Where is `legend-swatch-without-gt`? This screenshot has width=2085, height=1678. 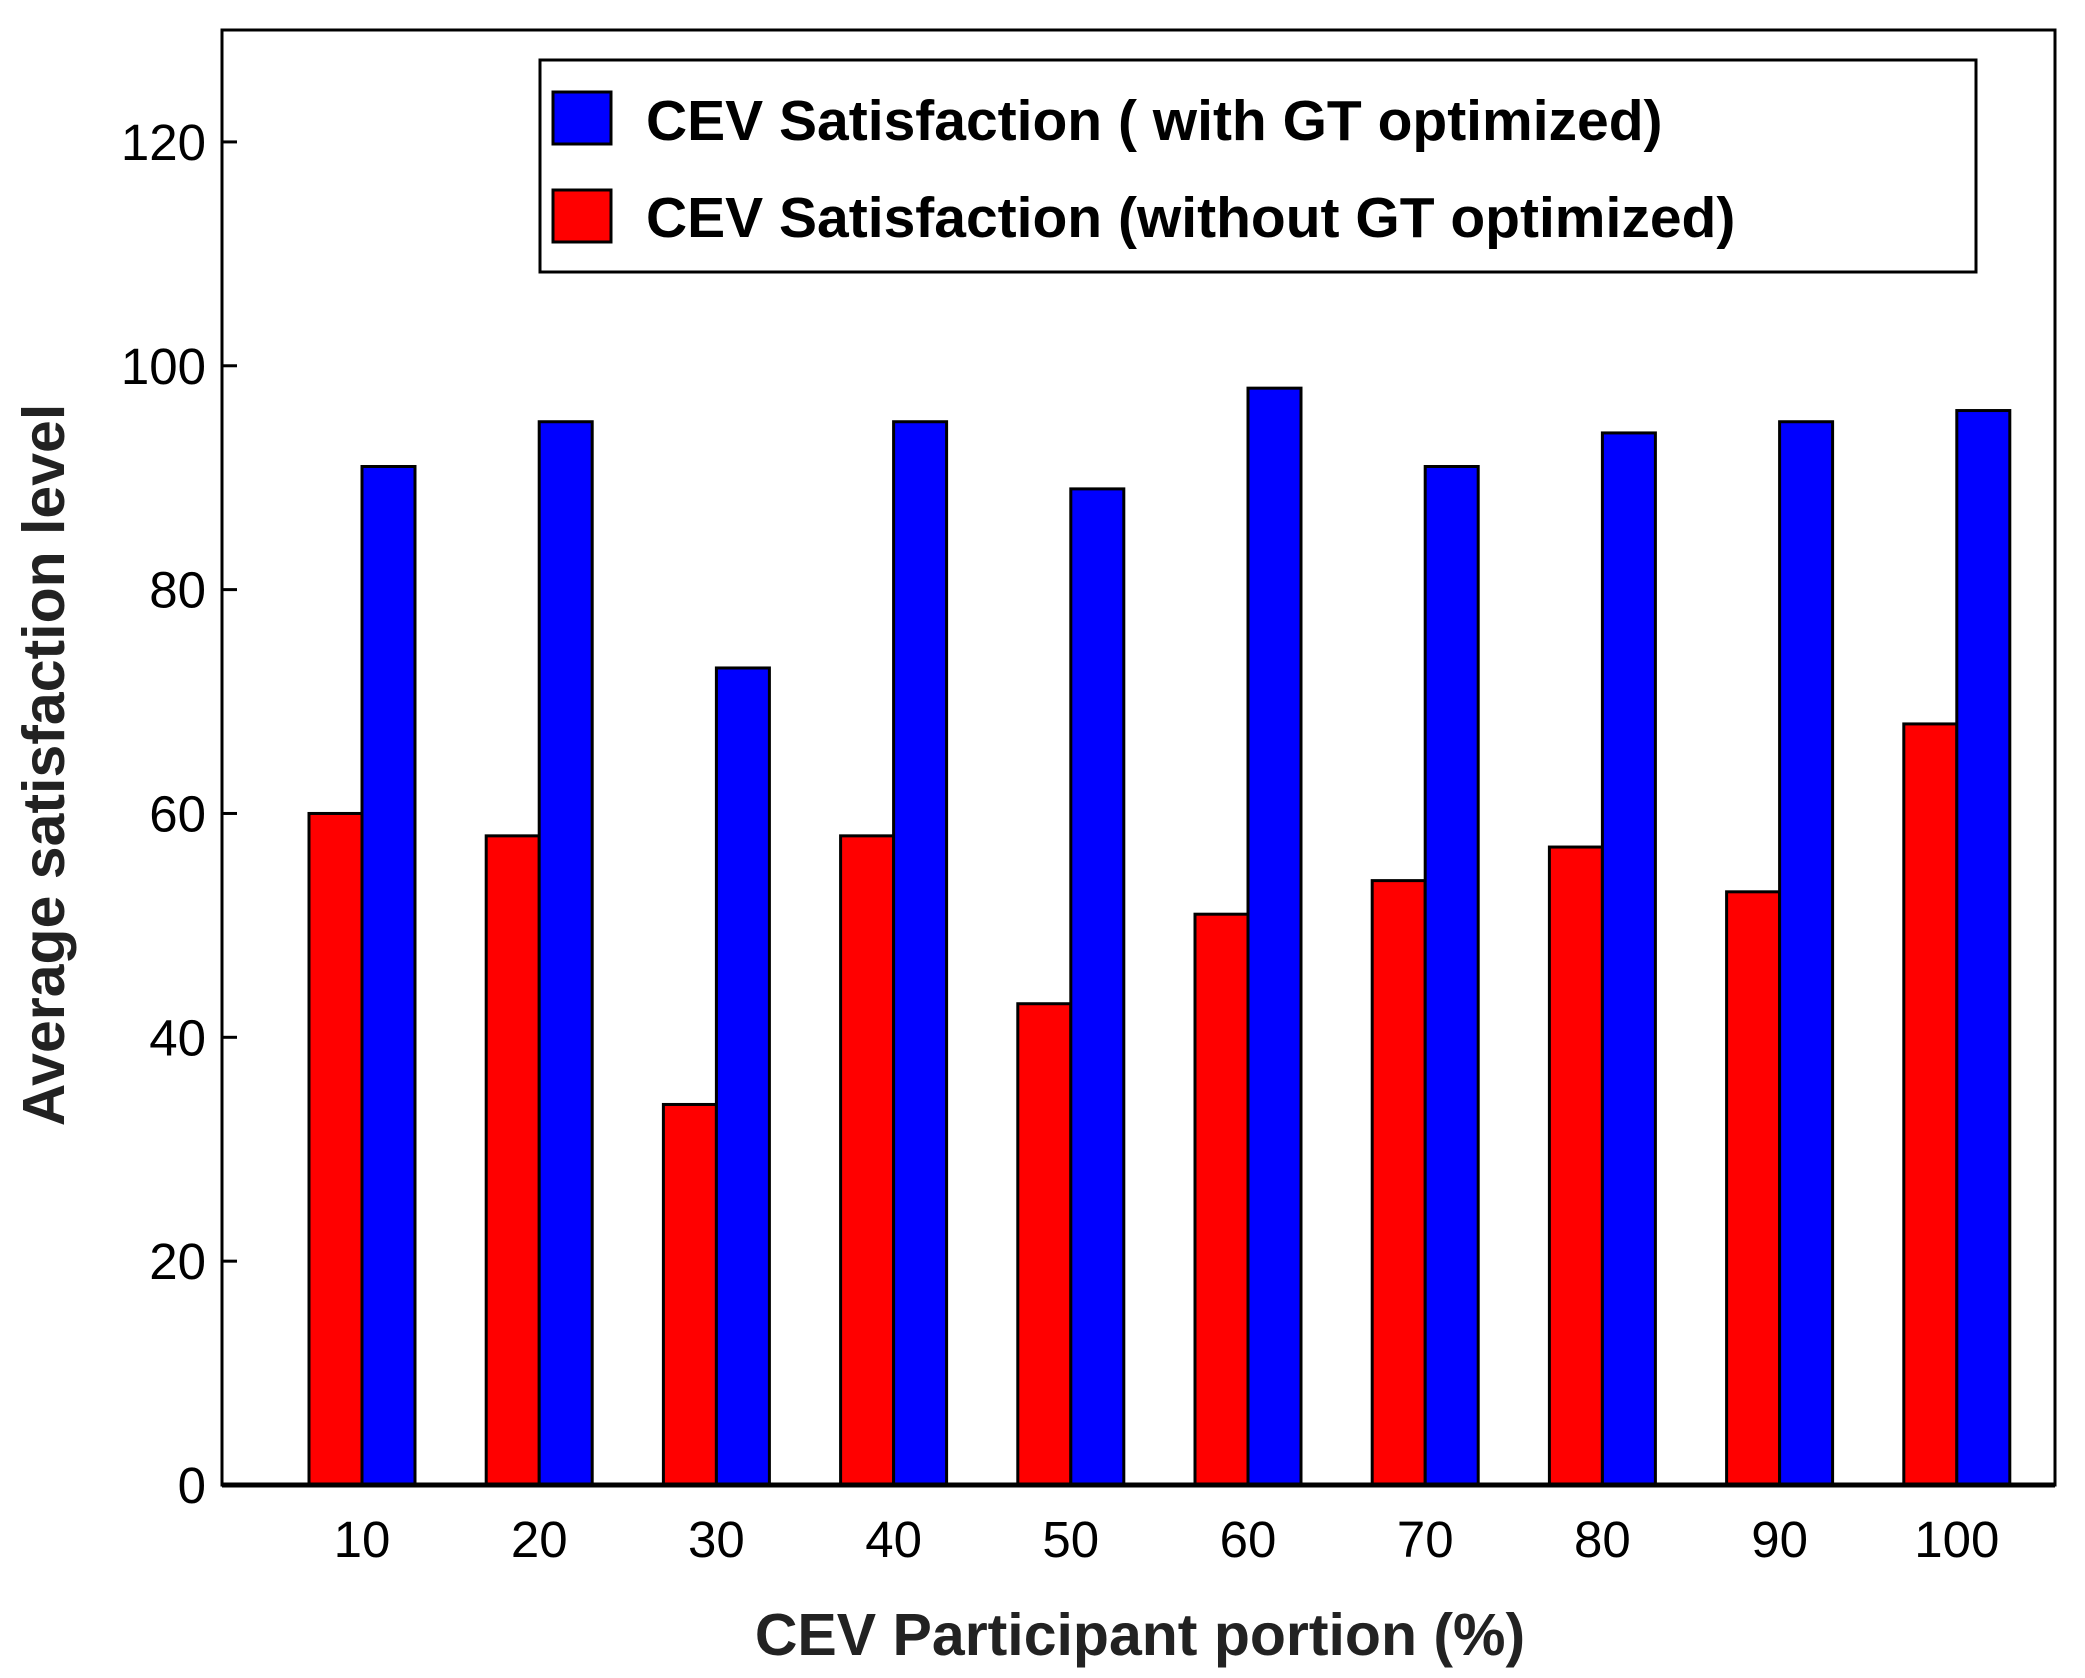 legend-swatch-without-gt is located at coordinates (582, 216).